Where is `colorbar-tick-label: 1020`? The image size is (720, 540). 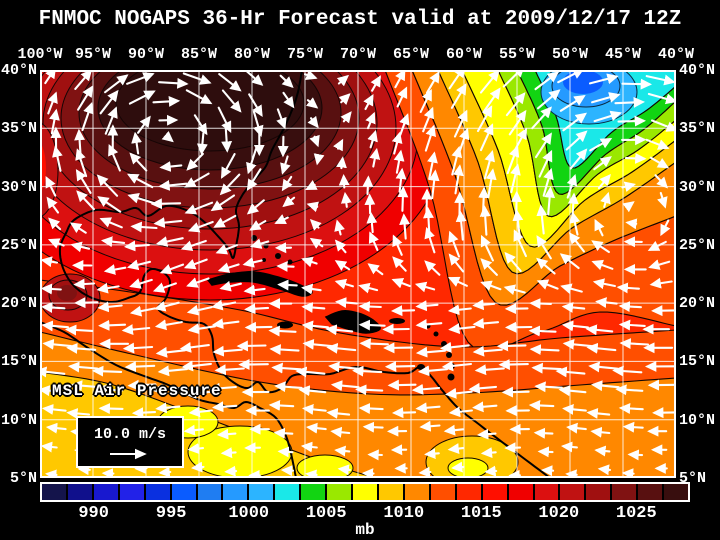 colorbar-tick-label: 1020 is located at coordinates (559, 513).